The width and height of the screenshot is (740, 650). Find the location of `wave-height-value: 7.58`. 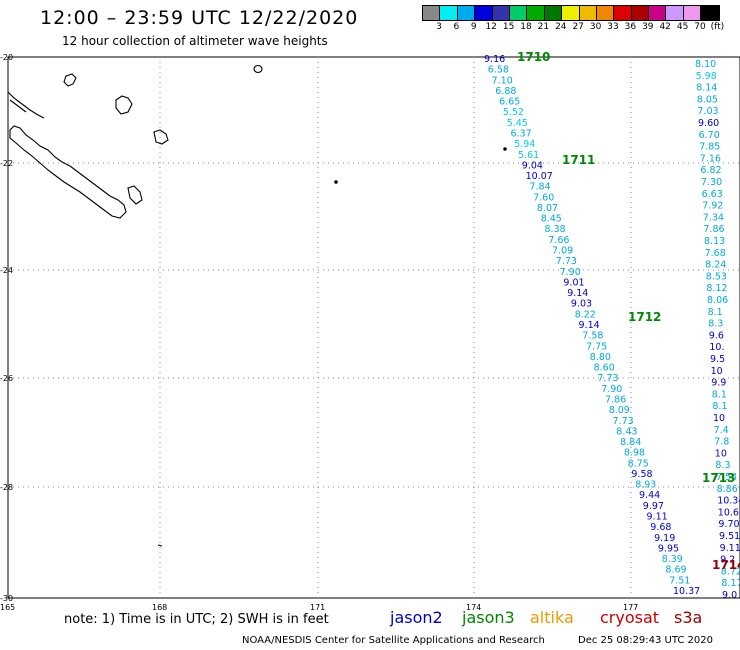

wave-height-value: 7.58 is located at coordinates (592, 336).